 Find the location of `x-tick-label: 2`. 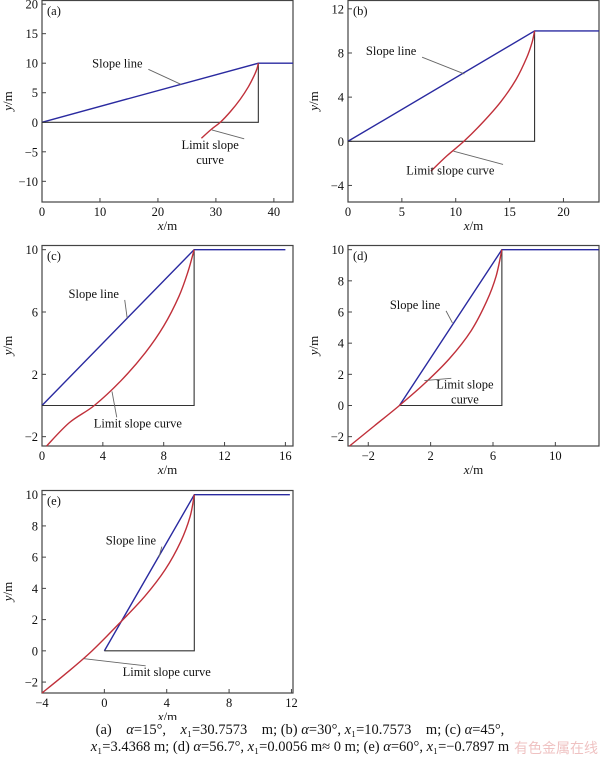

x-tick-label: 2 is located at coordinates (431, 456).